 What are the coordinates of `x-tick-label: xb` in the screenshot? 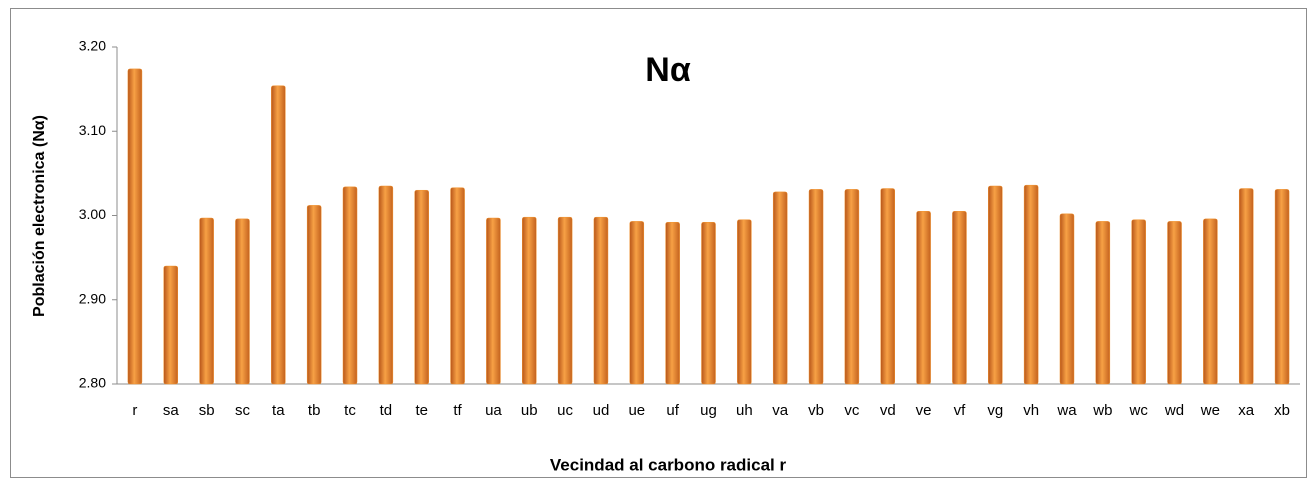 It's located at (1282, 410).